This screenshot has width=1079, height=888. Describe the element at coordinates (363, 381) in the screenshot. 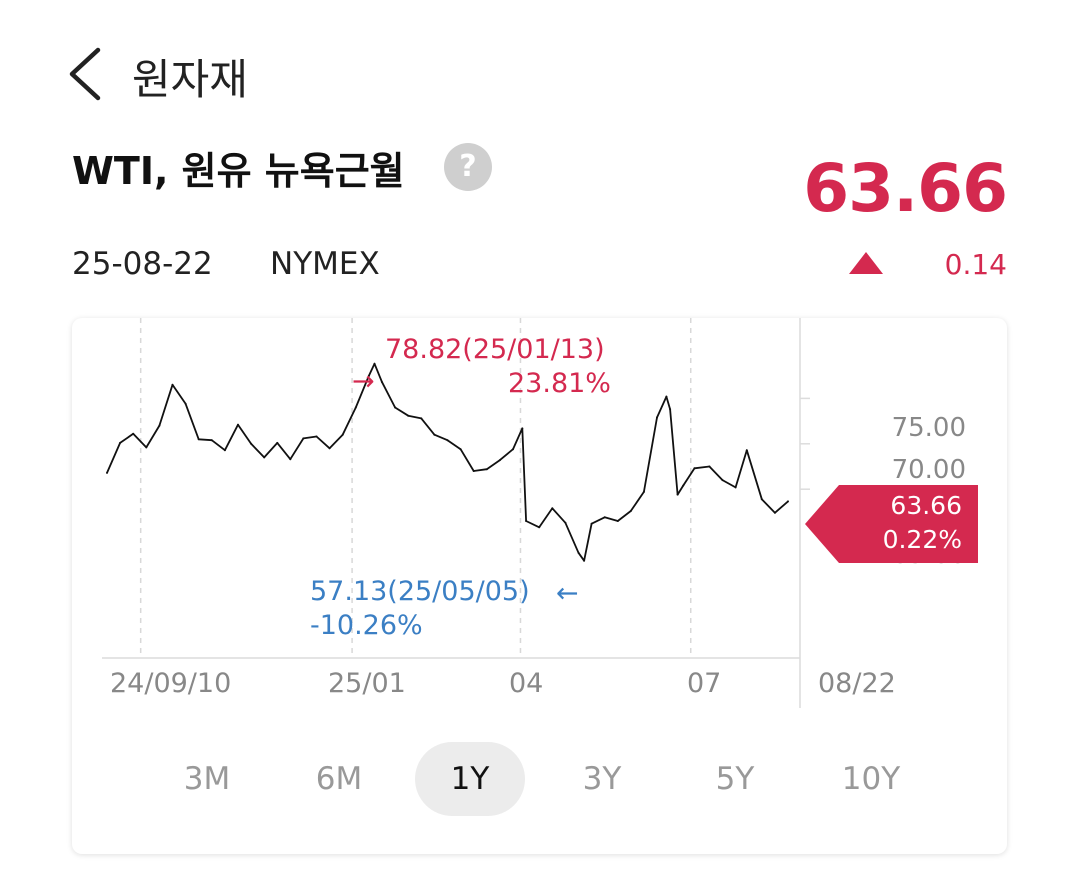

I see `arrow-right-icon: →` at that location.